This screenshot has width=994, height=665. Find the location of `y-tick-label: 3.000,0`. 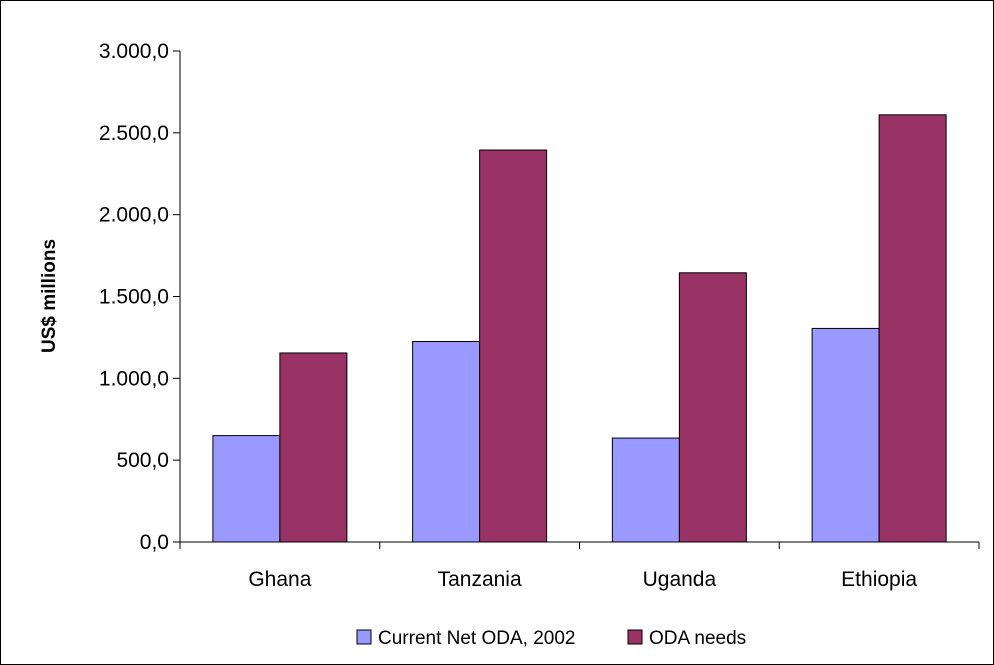

y-tick-label: 3.000,0 is located at coordinates (134, 51).